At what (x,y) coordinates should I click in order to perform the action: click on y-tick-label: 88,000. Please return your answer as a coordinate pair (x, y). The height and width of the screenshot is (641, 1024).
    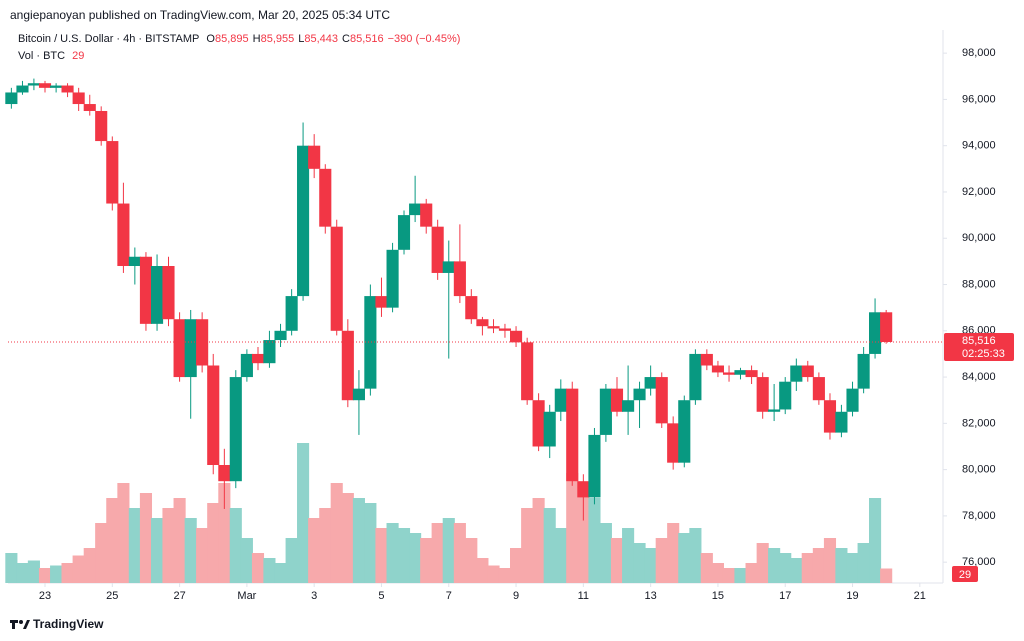
    Looking at the image, I should click on (979, 284).